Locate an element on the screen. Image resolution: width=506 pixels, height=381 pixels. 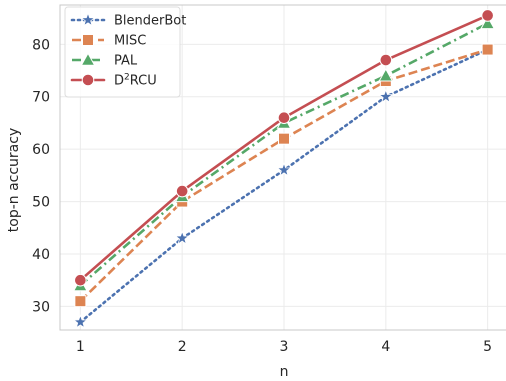
legend: BlenderBot MISC PAL D2RCU is located at coordinates (125, 52).